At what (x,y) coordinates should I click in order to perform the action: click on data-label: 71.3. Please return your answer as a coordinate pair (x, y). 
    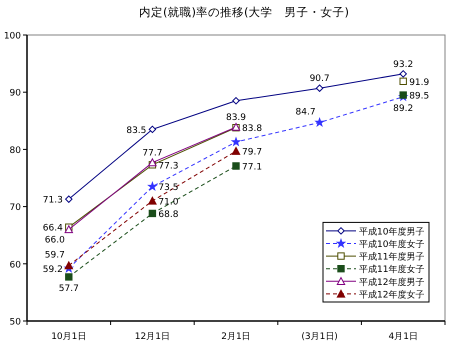
    Looking at the image, I should click on (52, 201).